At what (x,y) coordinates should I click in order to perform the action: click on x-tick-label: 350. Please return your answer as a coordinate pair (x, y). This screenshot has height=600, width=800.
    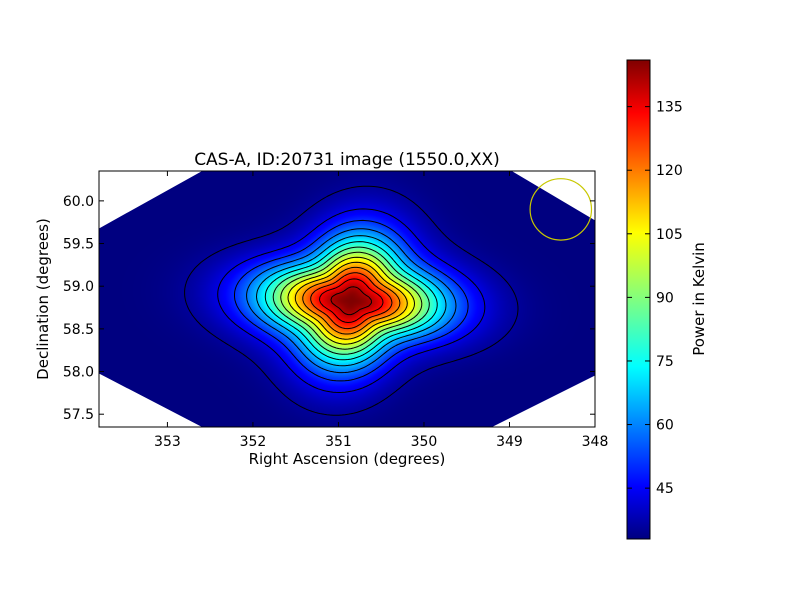
    Looking at the image, I should click on (424, 442).